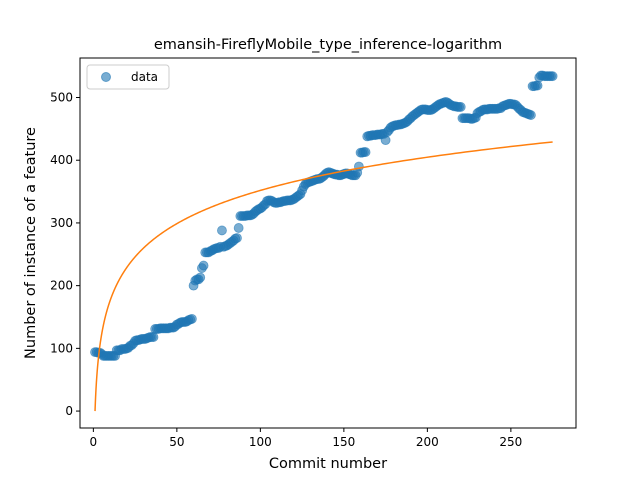  I want to click on x-tick-label: 100, so click(260, 442).